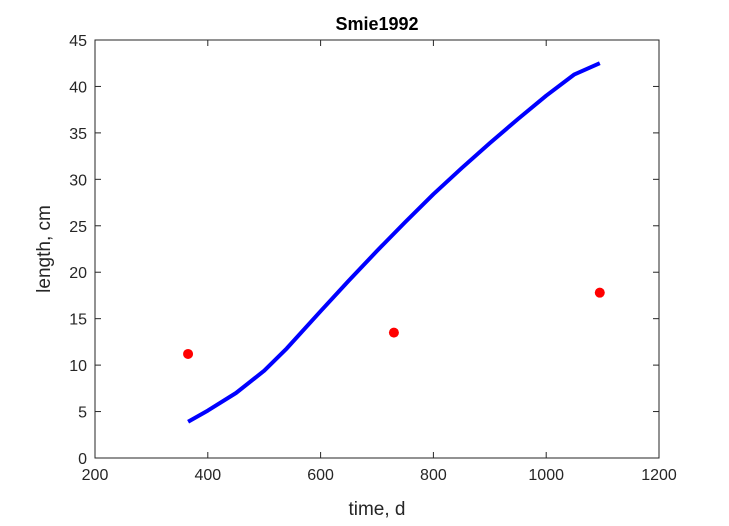 This screenshot has height=526, width=729. I want to click on y-tick-label: 25, so click(78, 227).